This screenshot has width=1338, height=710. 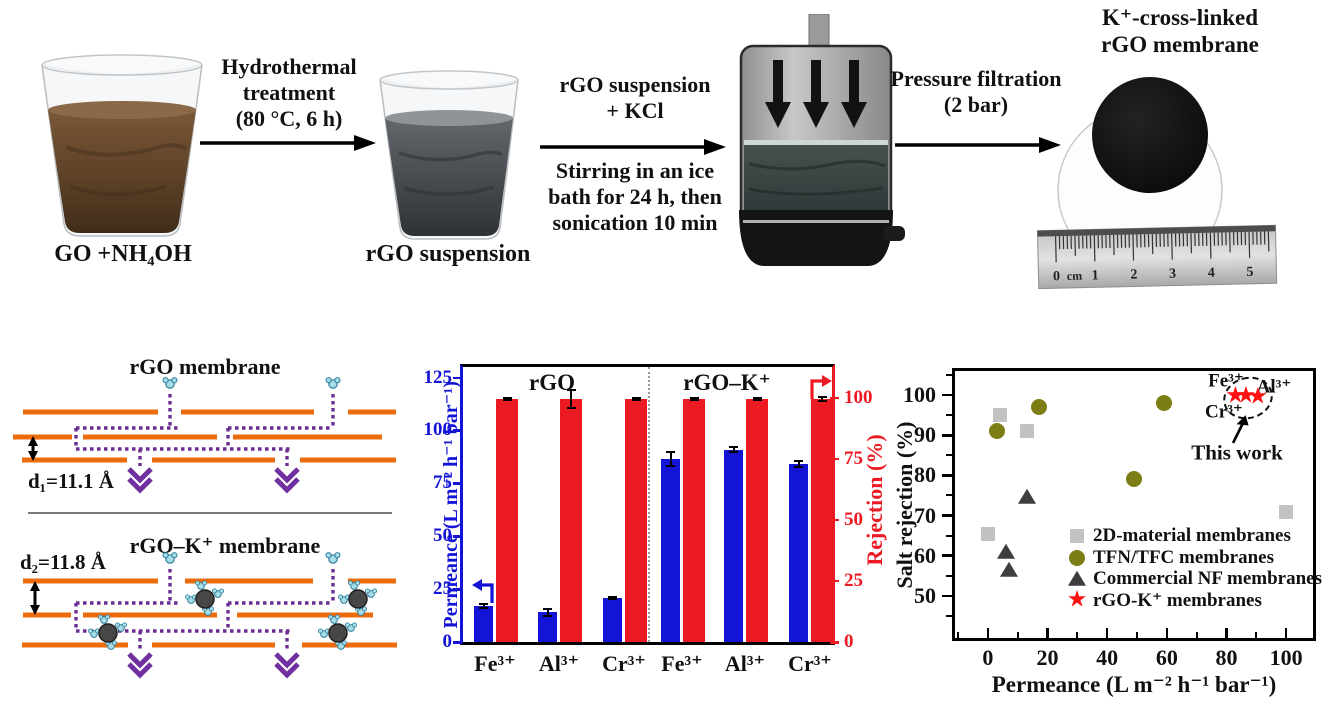 What do you see at coordinates (1095, 275) in the screenshot?
I see `ruler-num-1: 1` at bounding box center [1095, 275].